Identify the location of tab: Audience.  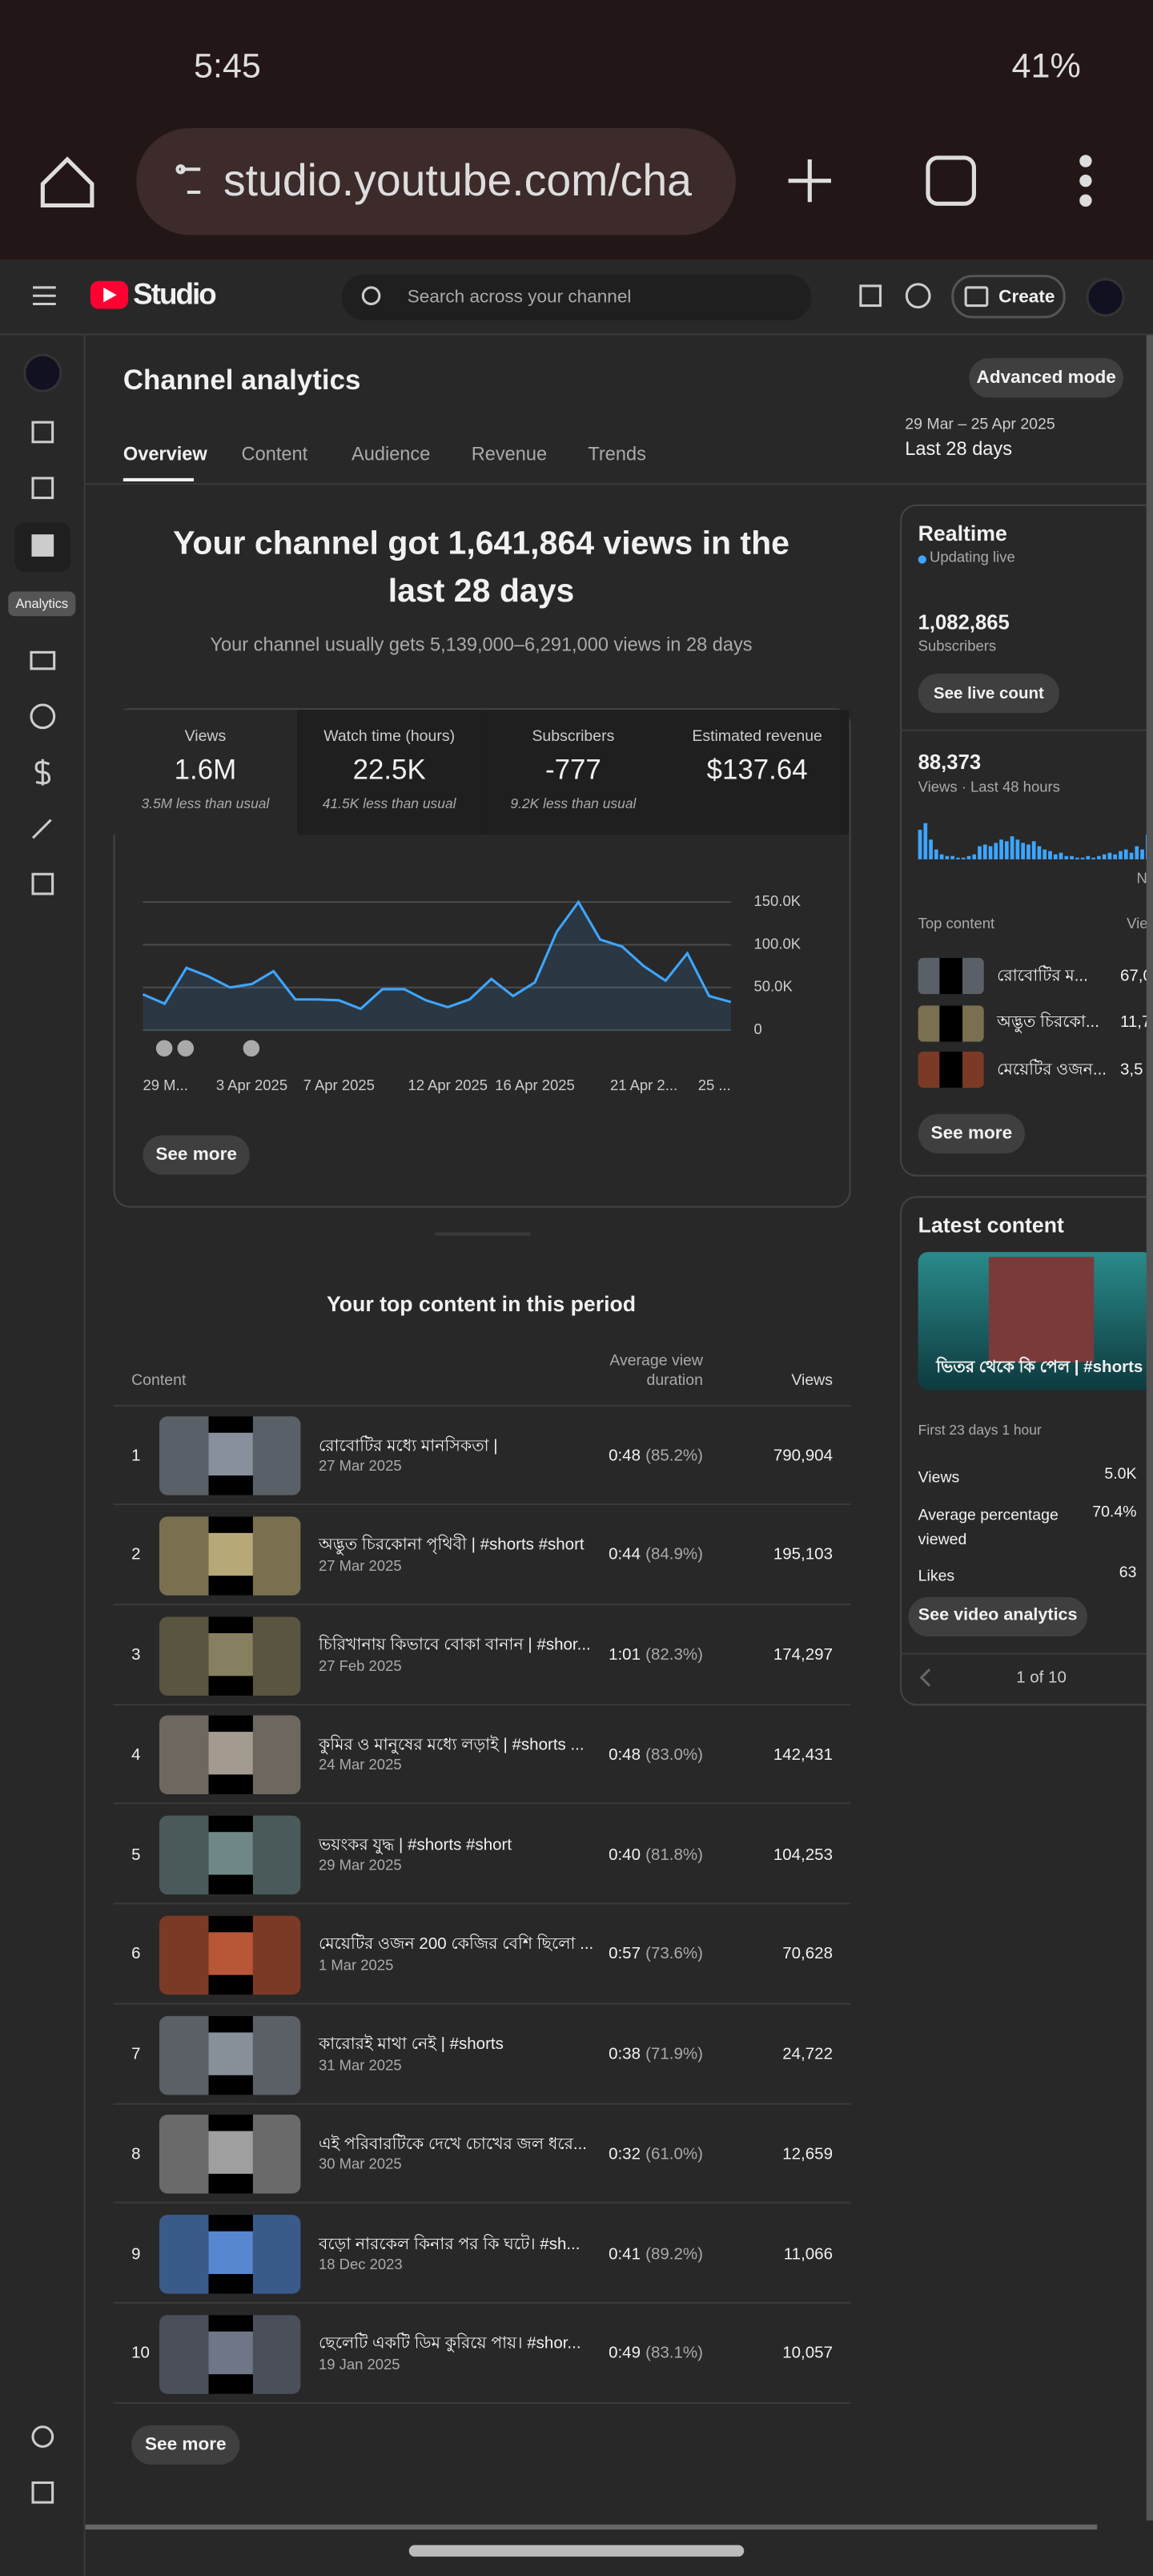
(391, 454).